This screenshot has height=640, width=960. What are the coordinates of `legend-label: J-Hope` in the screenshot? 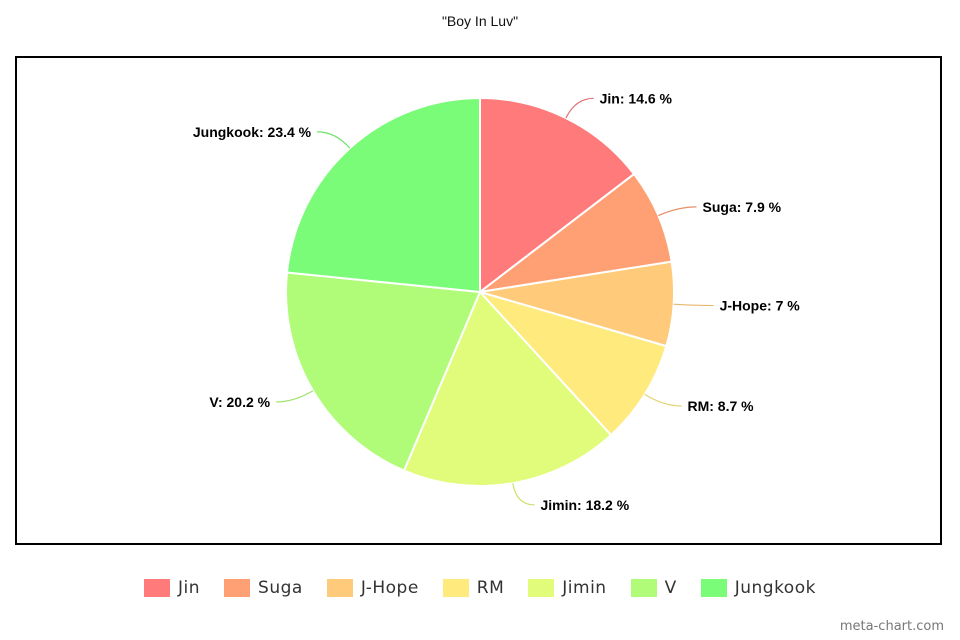 It's located at (389, 588).